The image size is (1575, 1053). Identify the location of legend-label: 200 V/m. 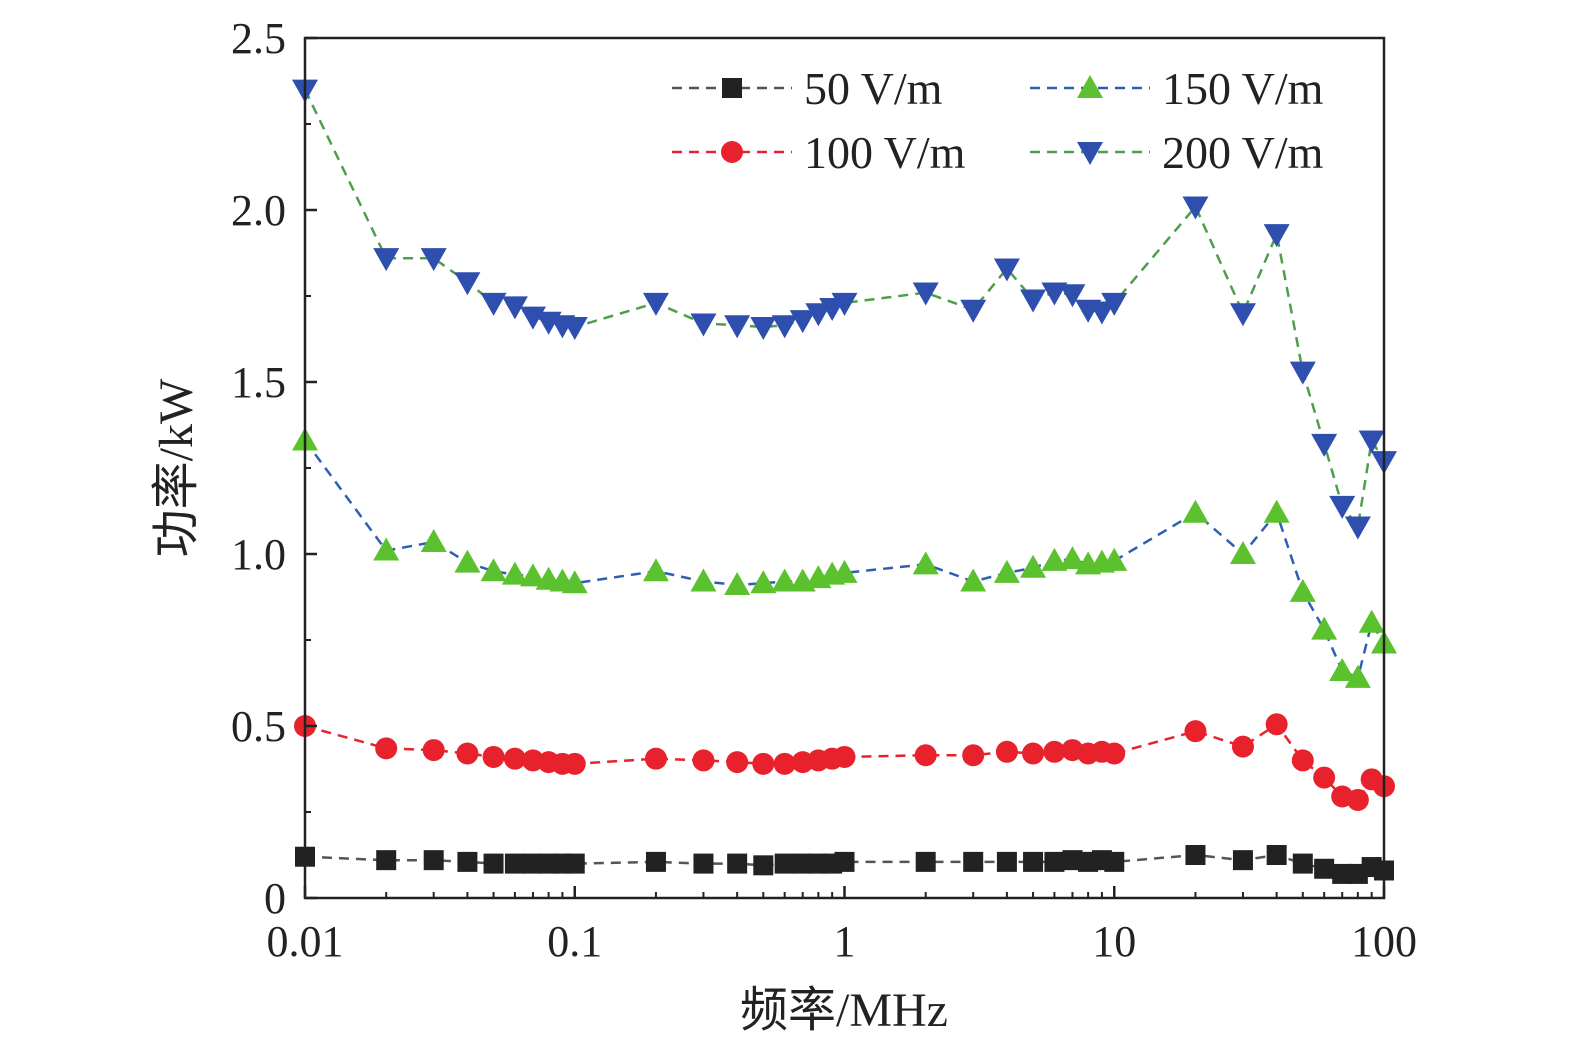
(1243, 152).